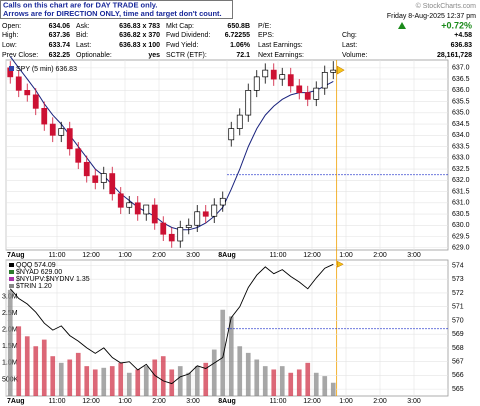 The height and width of the screenshot is (406, 480). What do you see at coordinates (116, 9) in the screenshot?
I see `notes-box` at bounding box center [116, 9].